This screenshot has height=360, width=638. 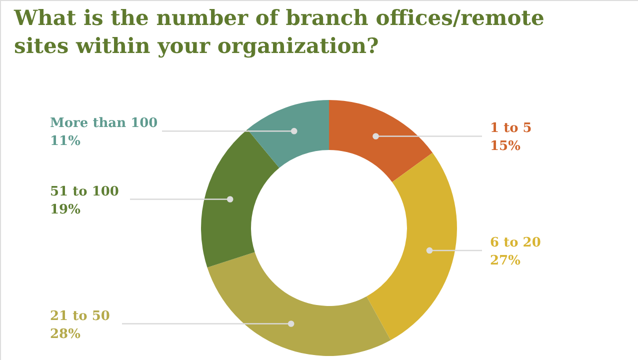 I want to click on slice-label: 1 to 5, so click(x=511, y=128).